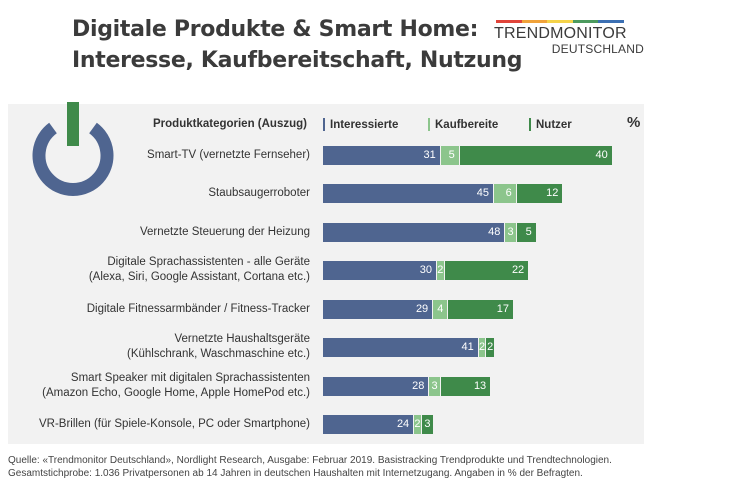  I want to click on bar-willing: 6, so click(505, 193).